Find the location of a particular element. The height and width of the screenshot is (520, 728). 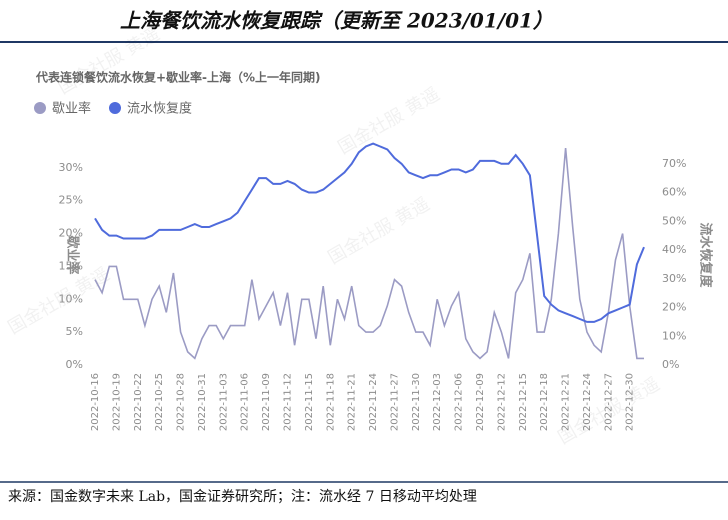

legend-label: 流水恢复度 is located at coordinates (159, 109).